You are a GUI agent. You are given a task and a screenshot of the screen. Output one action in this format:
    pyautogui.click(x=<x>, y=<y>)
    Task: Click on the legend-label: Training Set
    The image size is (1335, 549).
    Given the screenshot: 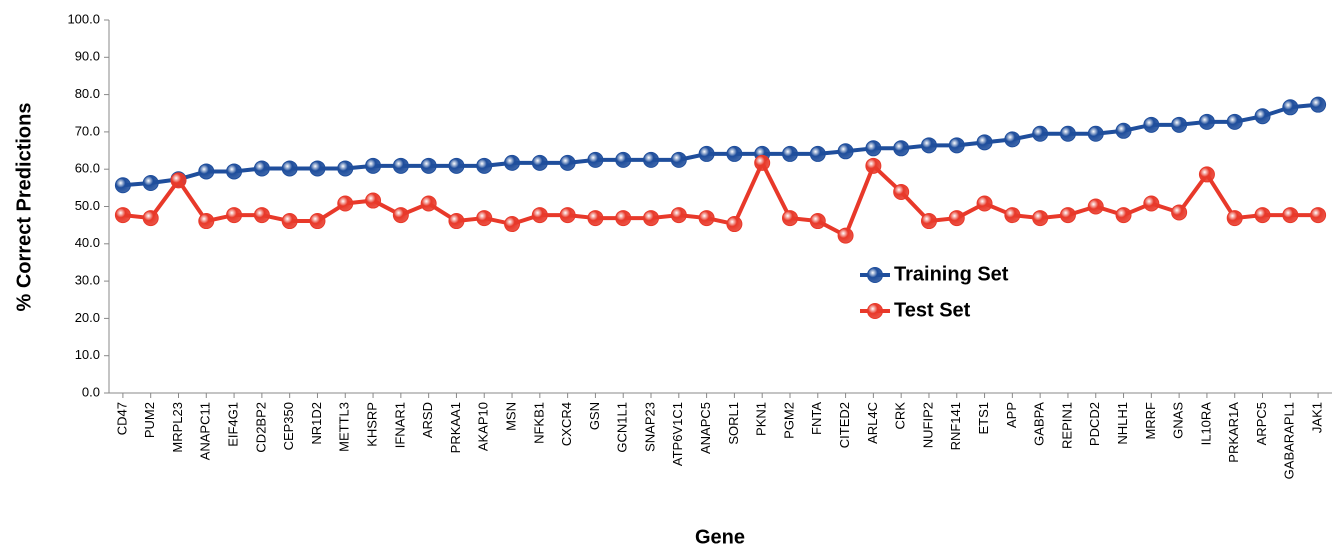 What is the action you would take?
    pyautogui.click(x=951, y=274)
    